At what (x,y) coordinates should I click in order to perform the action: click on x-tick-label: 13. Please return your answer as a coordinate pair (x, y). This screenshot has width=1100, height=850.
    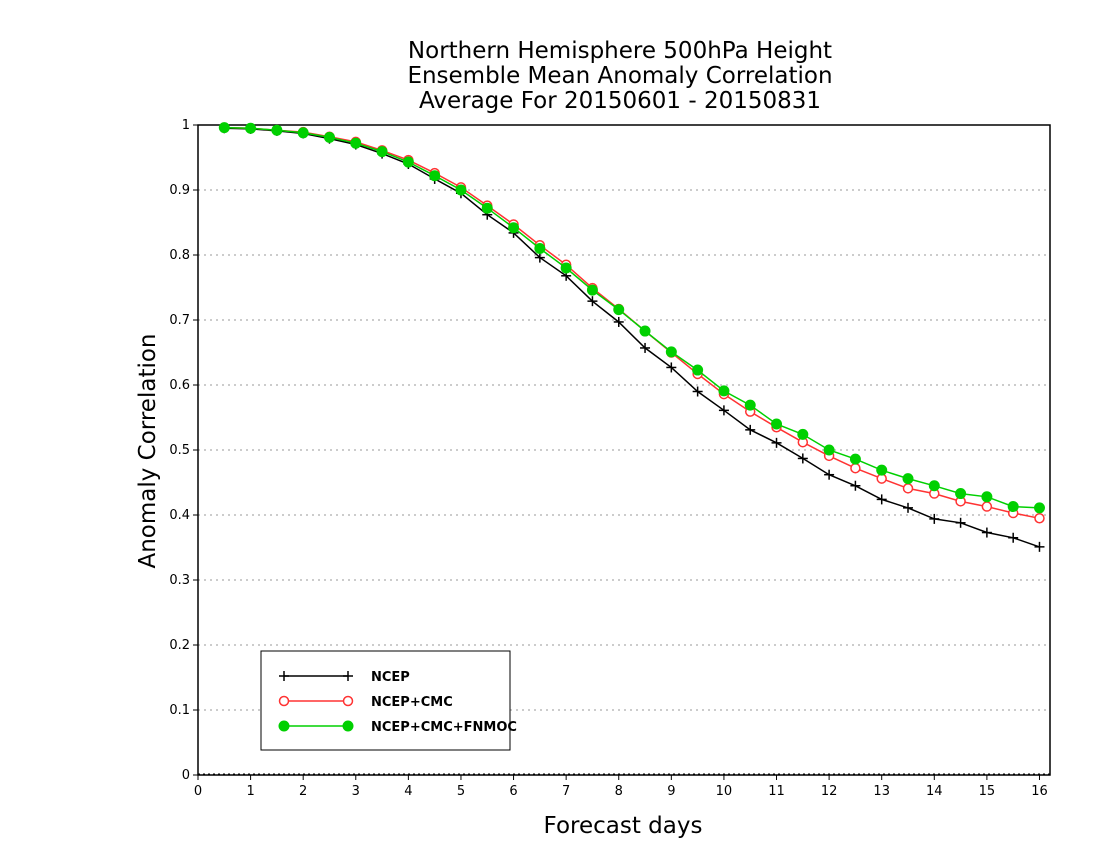
    Looking at the image, I should click on (881, 791).